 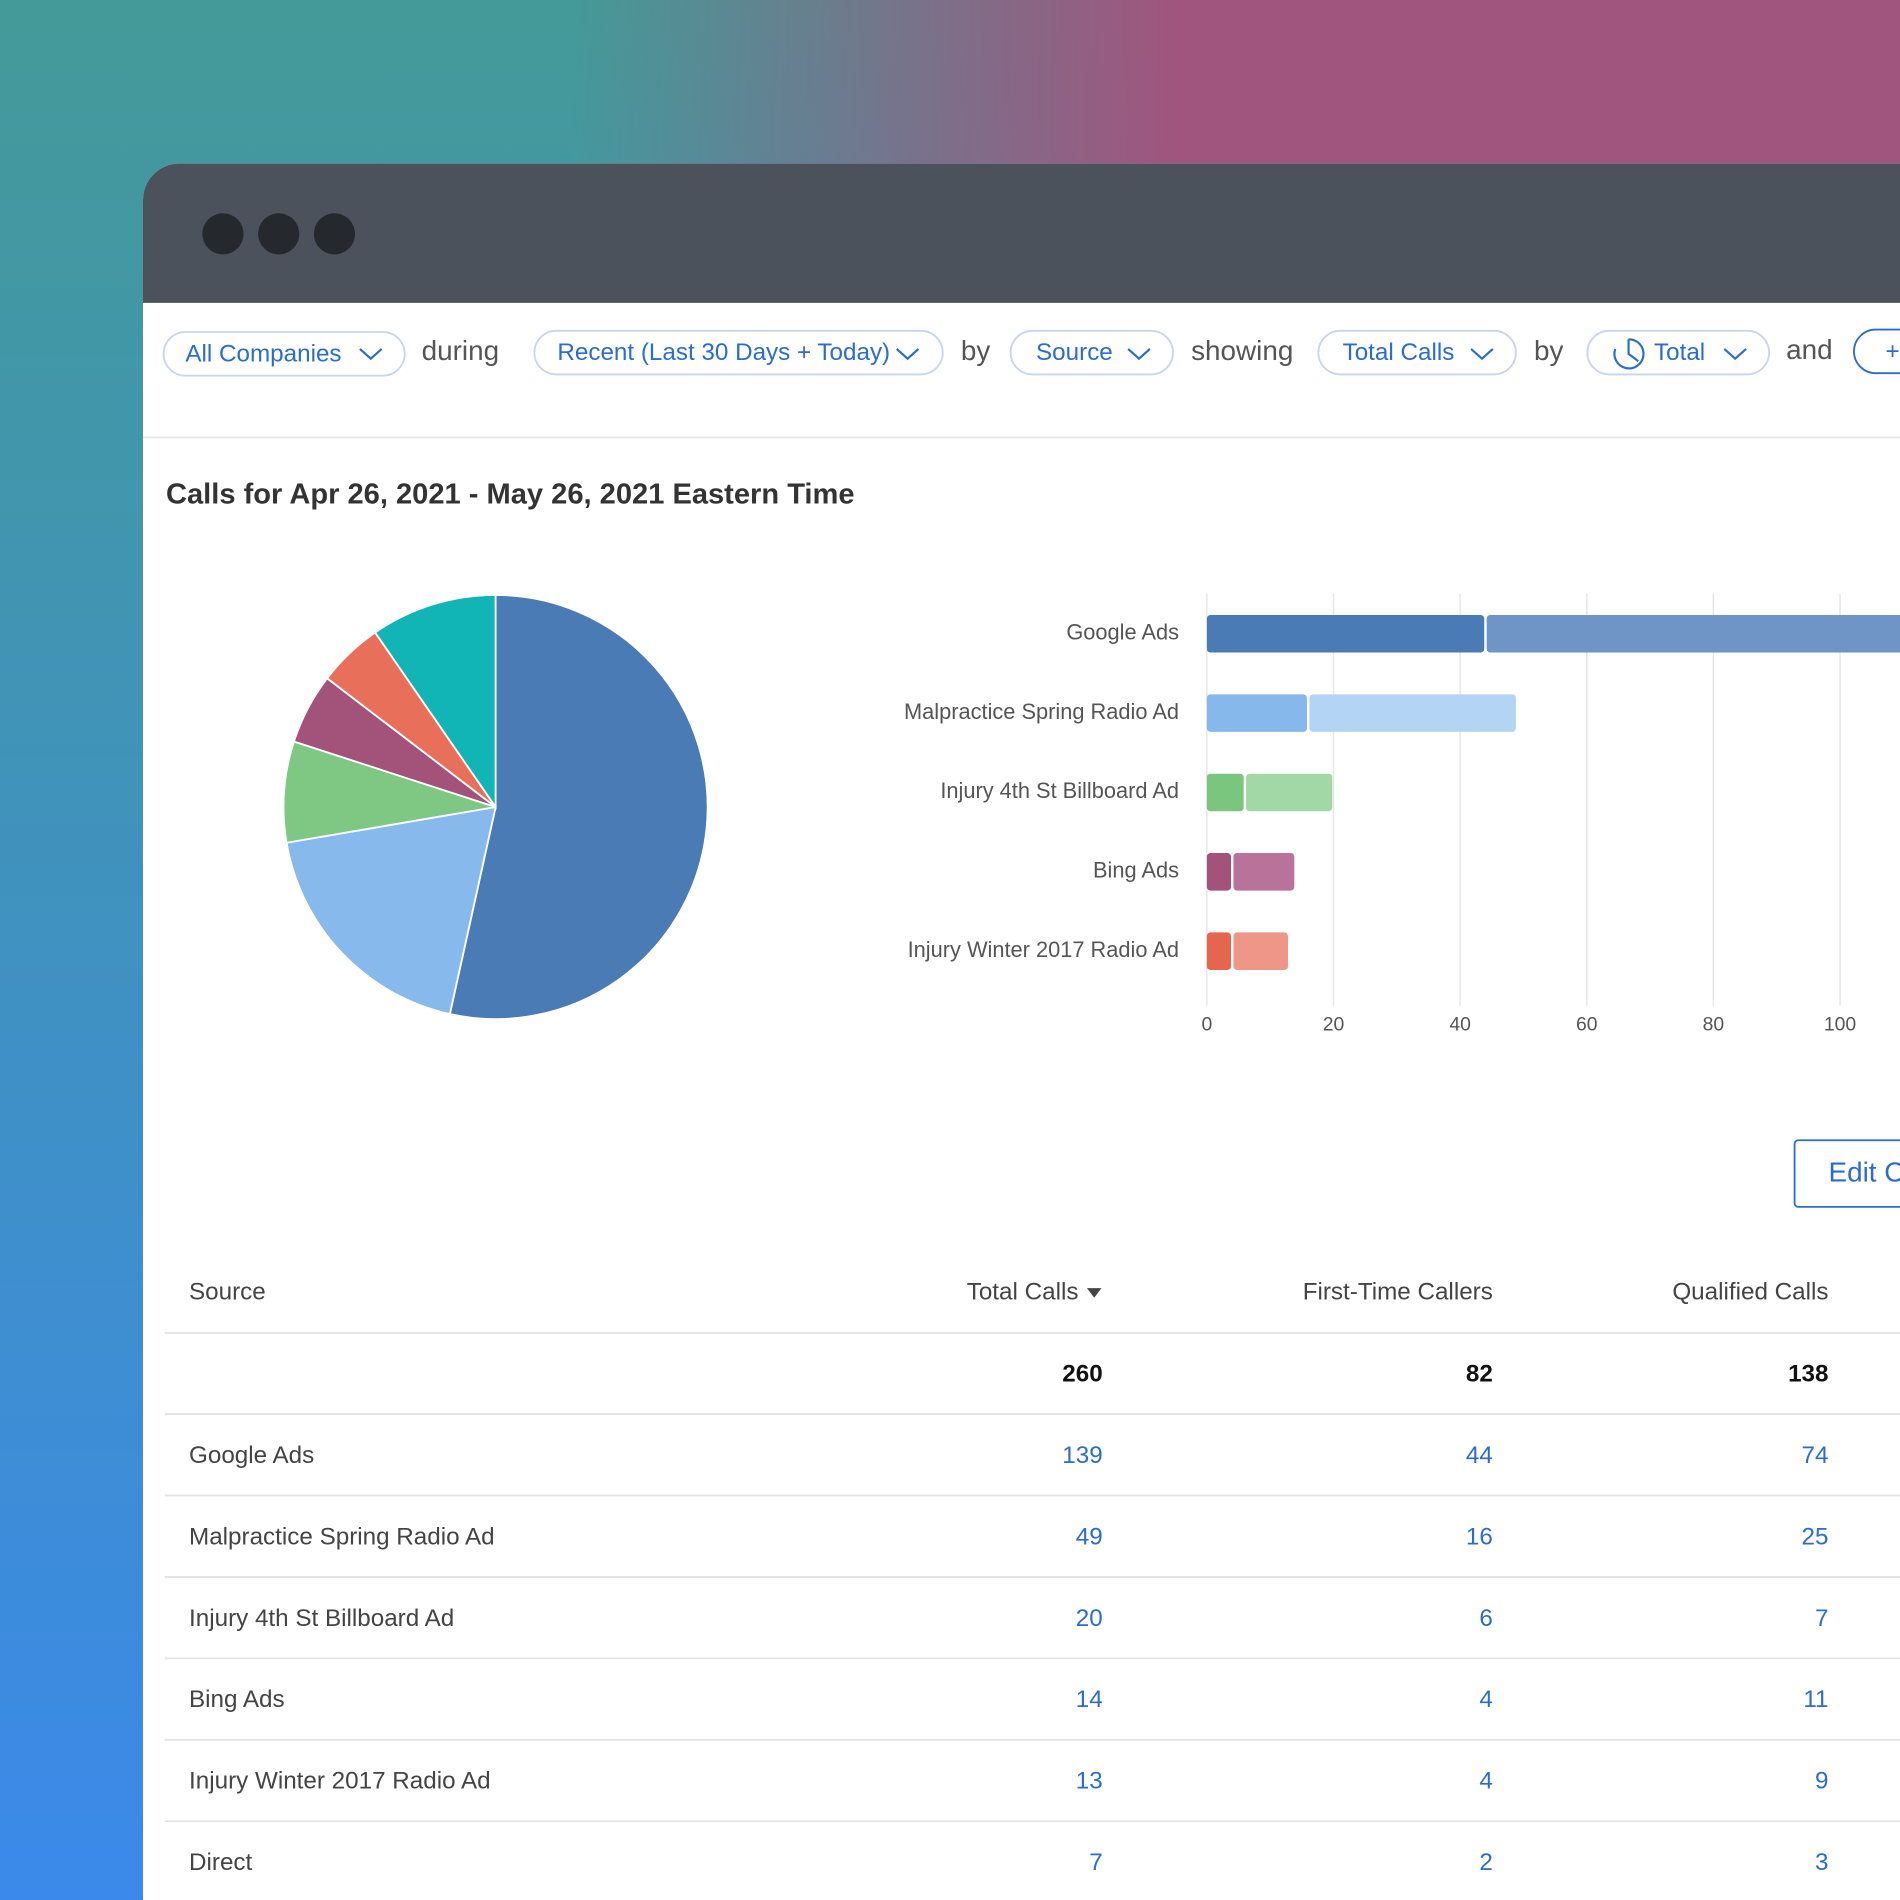 I want to click on source-cell: Injury 4th St Billboard Ad, so click(x=321, y=1618).